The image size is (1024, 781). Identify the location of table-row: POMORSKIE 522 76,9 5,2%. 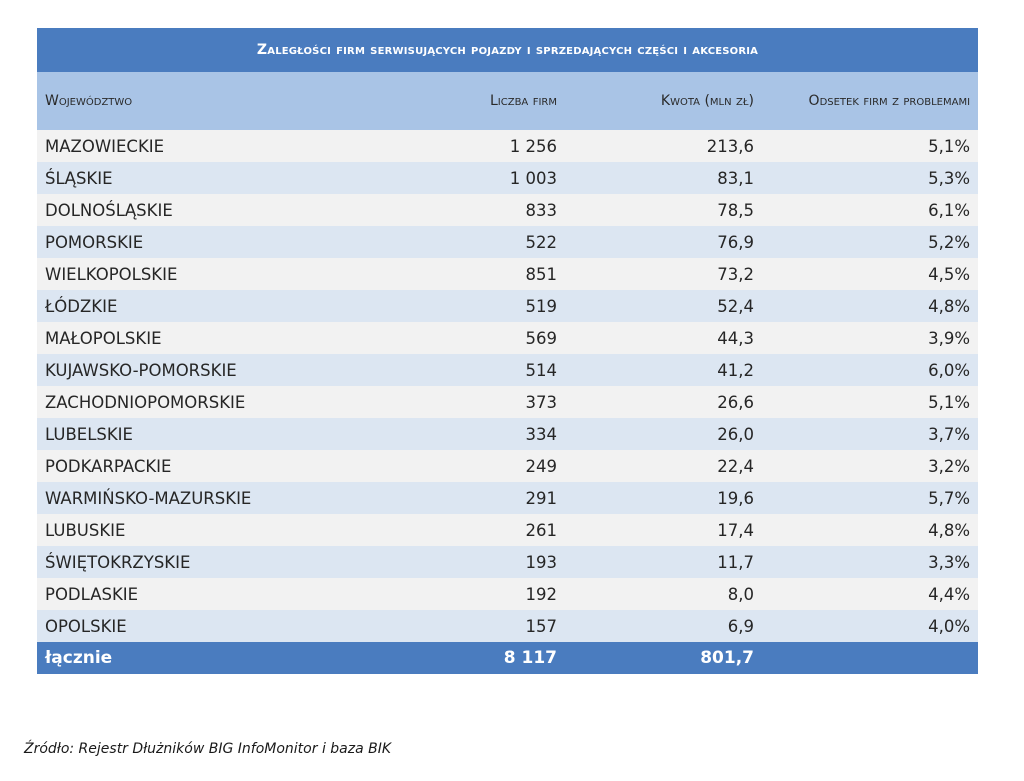
(508, 242).